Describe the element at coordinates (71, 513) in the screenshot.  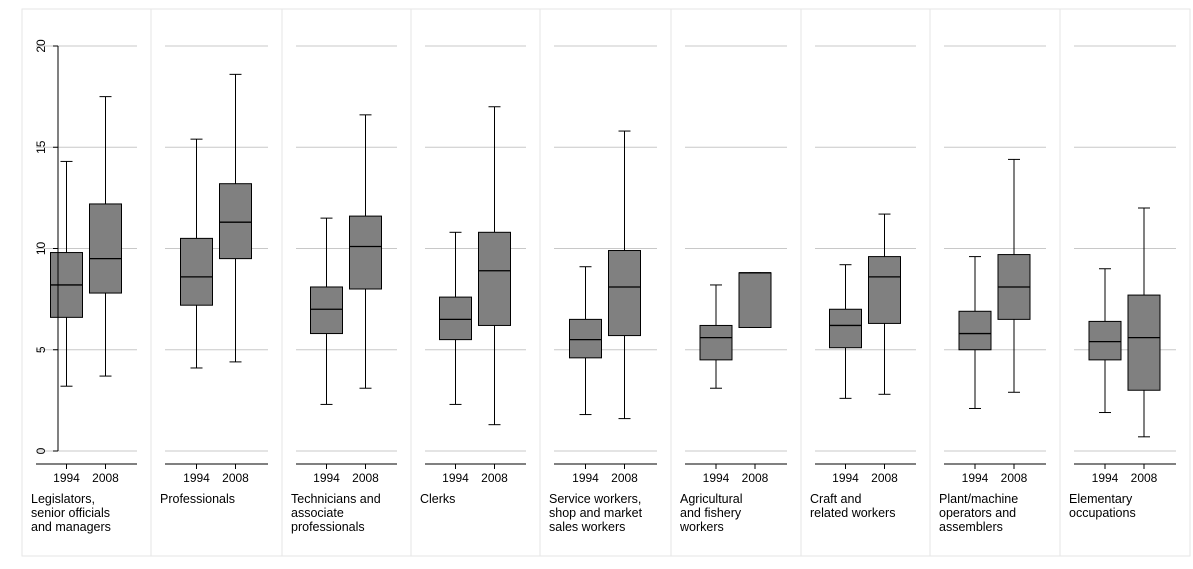
I see `panel-label: Legislators, senior officials and managers` at that location.